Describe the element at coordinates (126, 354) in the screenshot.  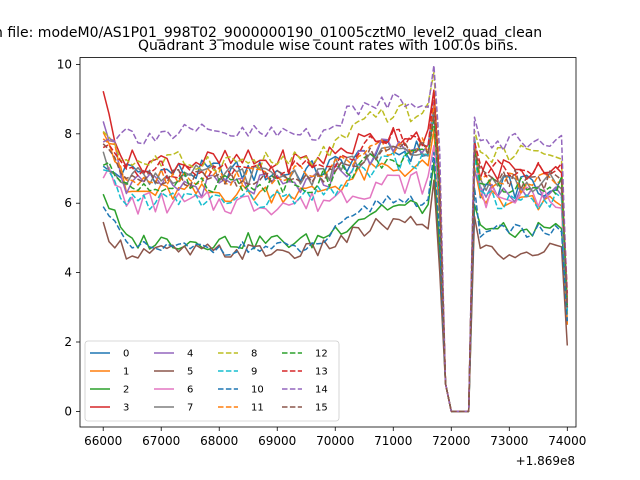
I see `legend-label-0: 0` at that location.